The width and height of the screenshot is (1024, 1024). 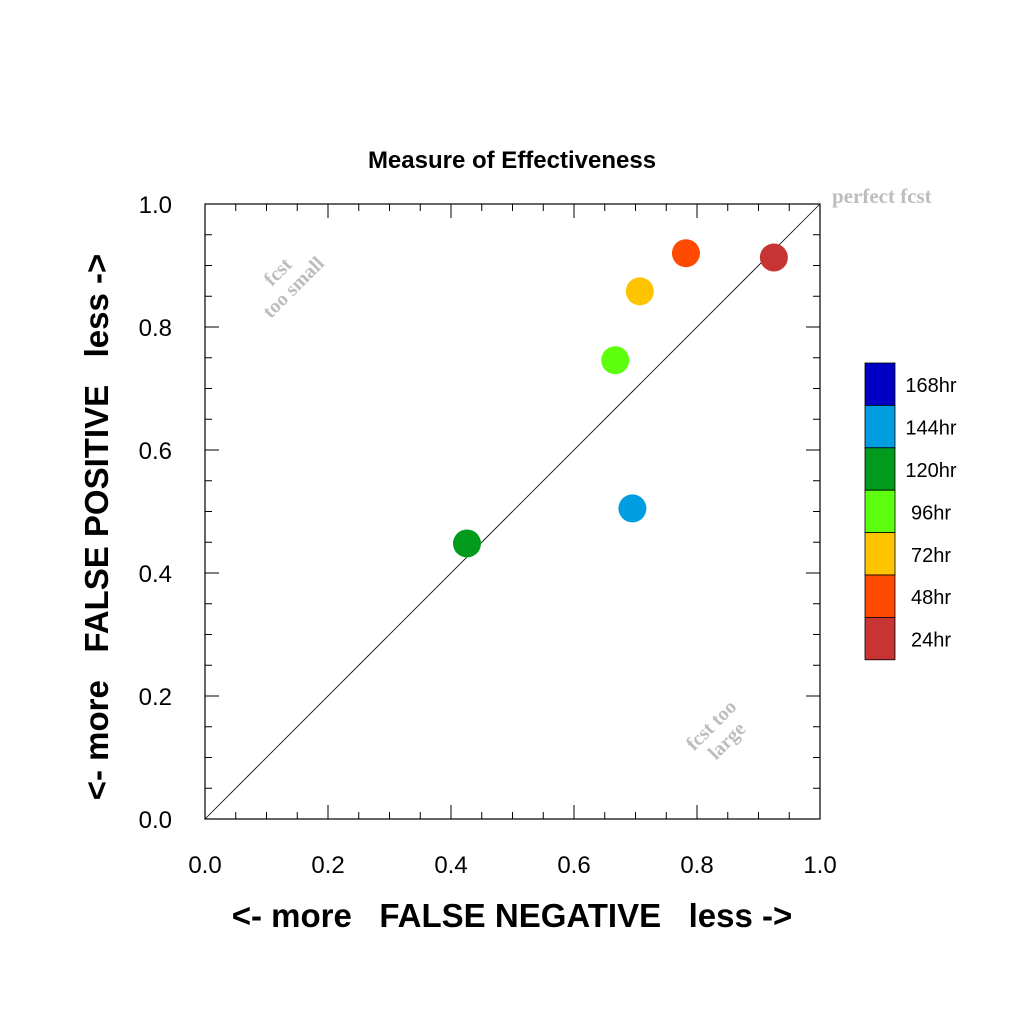 I want to click on legend-label: 24hr, so click(x=931, y=641).